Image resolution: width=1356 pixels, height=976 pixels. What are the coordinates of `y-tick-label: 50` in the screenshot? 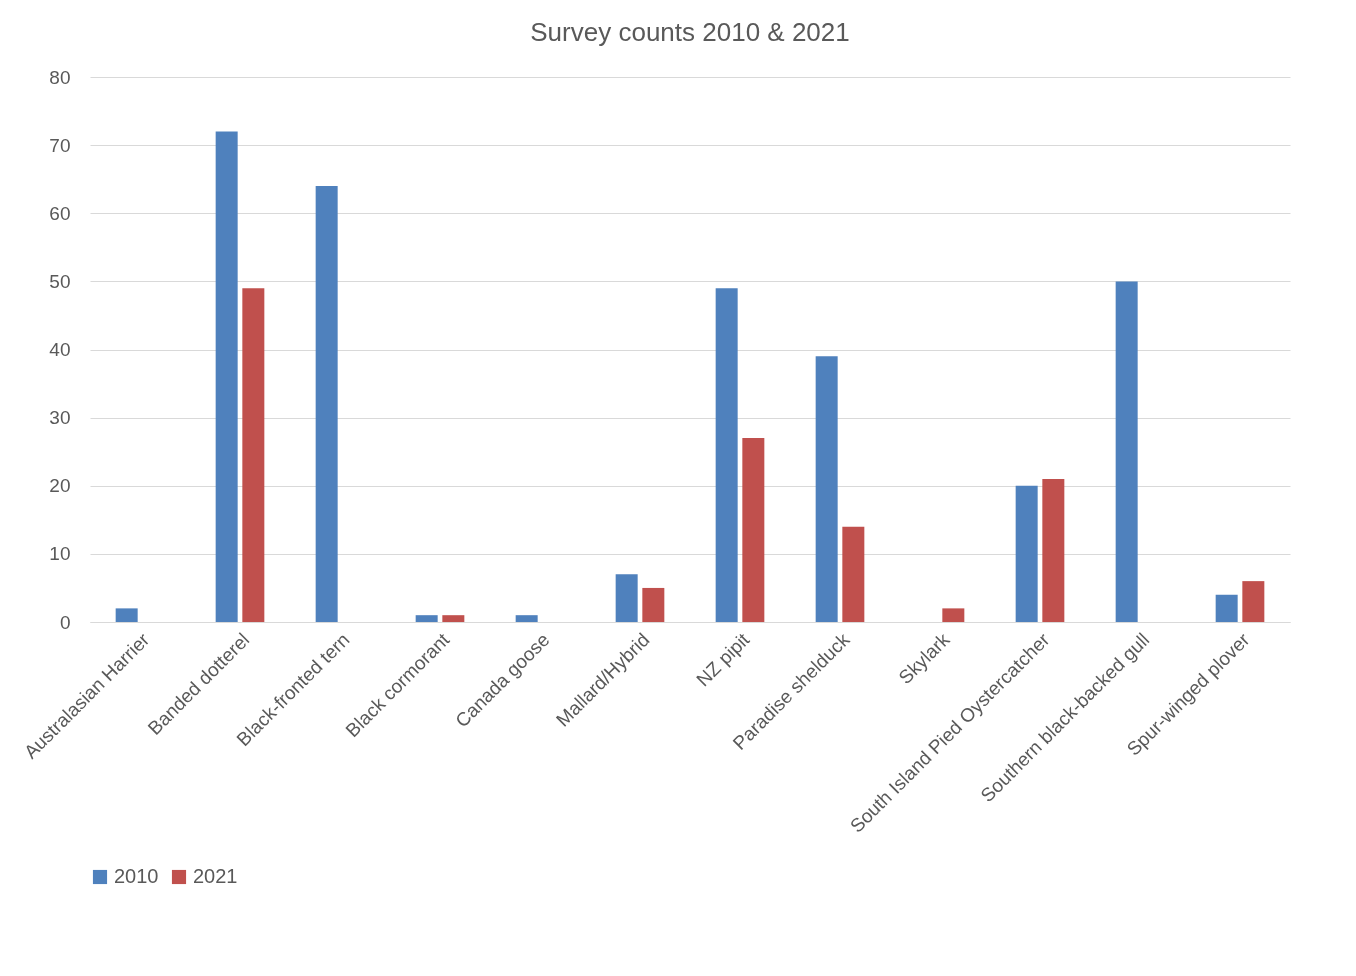 It's located at (60, 281).